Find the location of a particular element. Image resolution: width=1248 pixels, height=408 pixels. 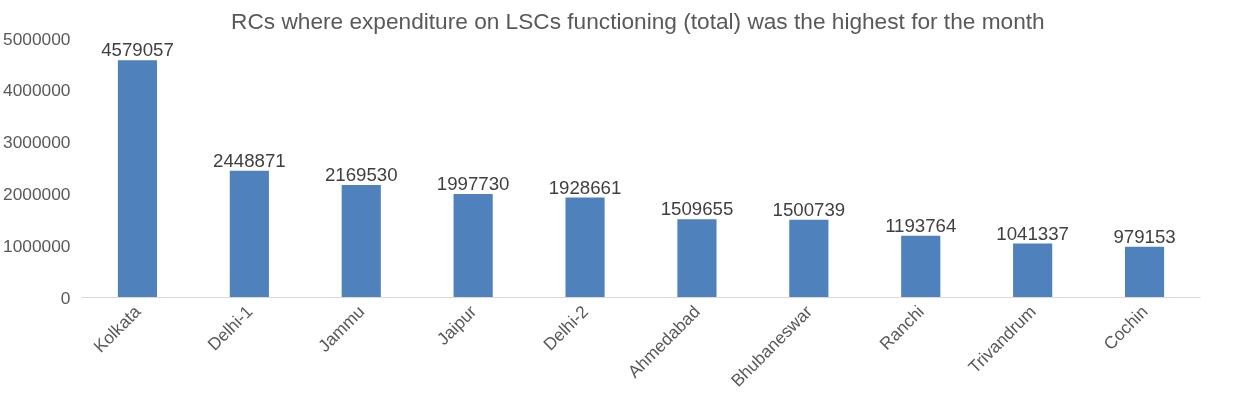

data-label: 1509655 is located at coordinates (697, 209).